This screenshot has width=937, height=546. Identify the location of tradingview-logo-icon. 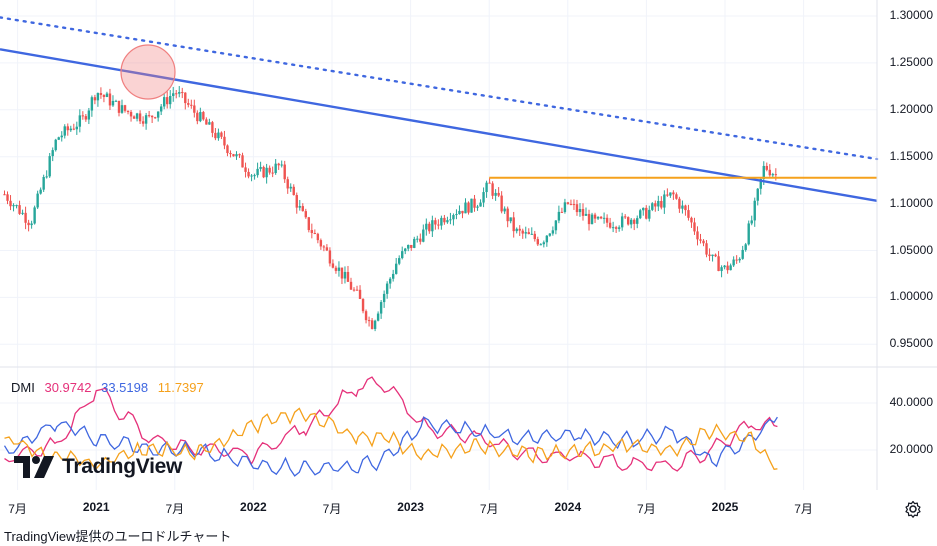
(34, 467).